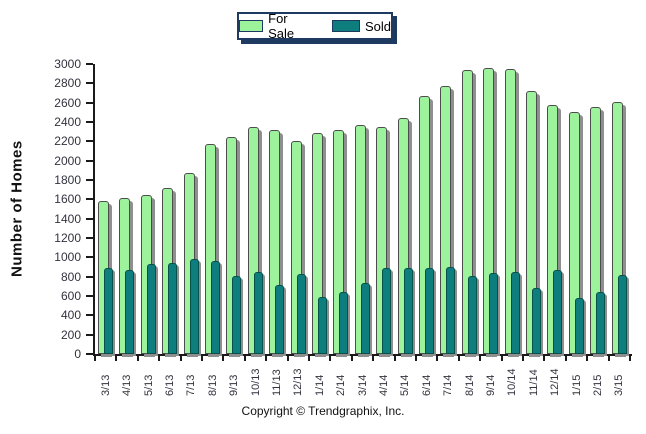  Describe the element at coordinates (67, 238) in the screenshot. I see `y-axis-tick-label: 1200` at that location.